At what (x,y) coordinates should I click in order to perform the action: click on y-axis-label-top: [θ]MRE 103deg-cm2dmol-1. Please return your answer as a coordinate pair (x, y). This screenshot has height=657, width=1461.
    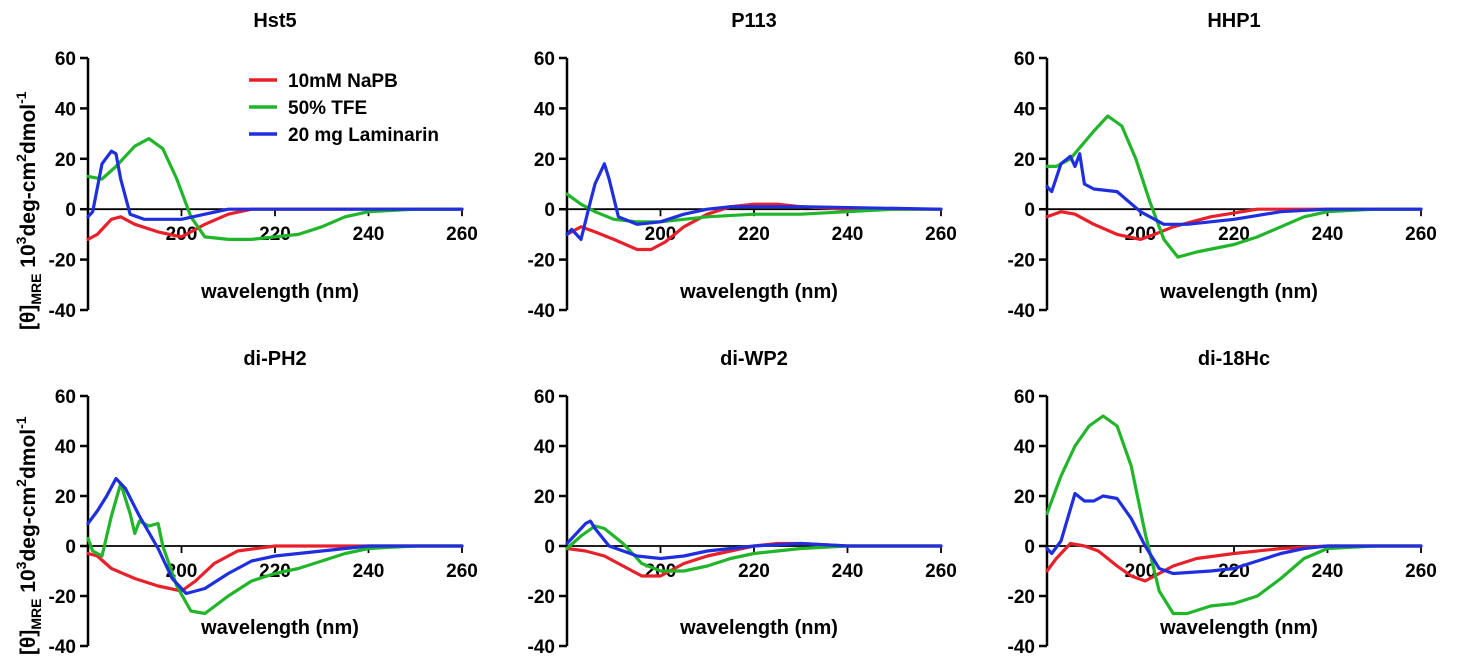
    Looking at the image, I should click on (28, 210).